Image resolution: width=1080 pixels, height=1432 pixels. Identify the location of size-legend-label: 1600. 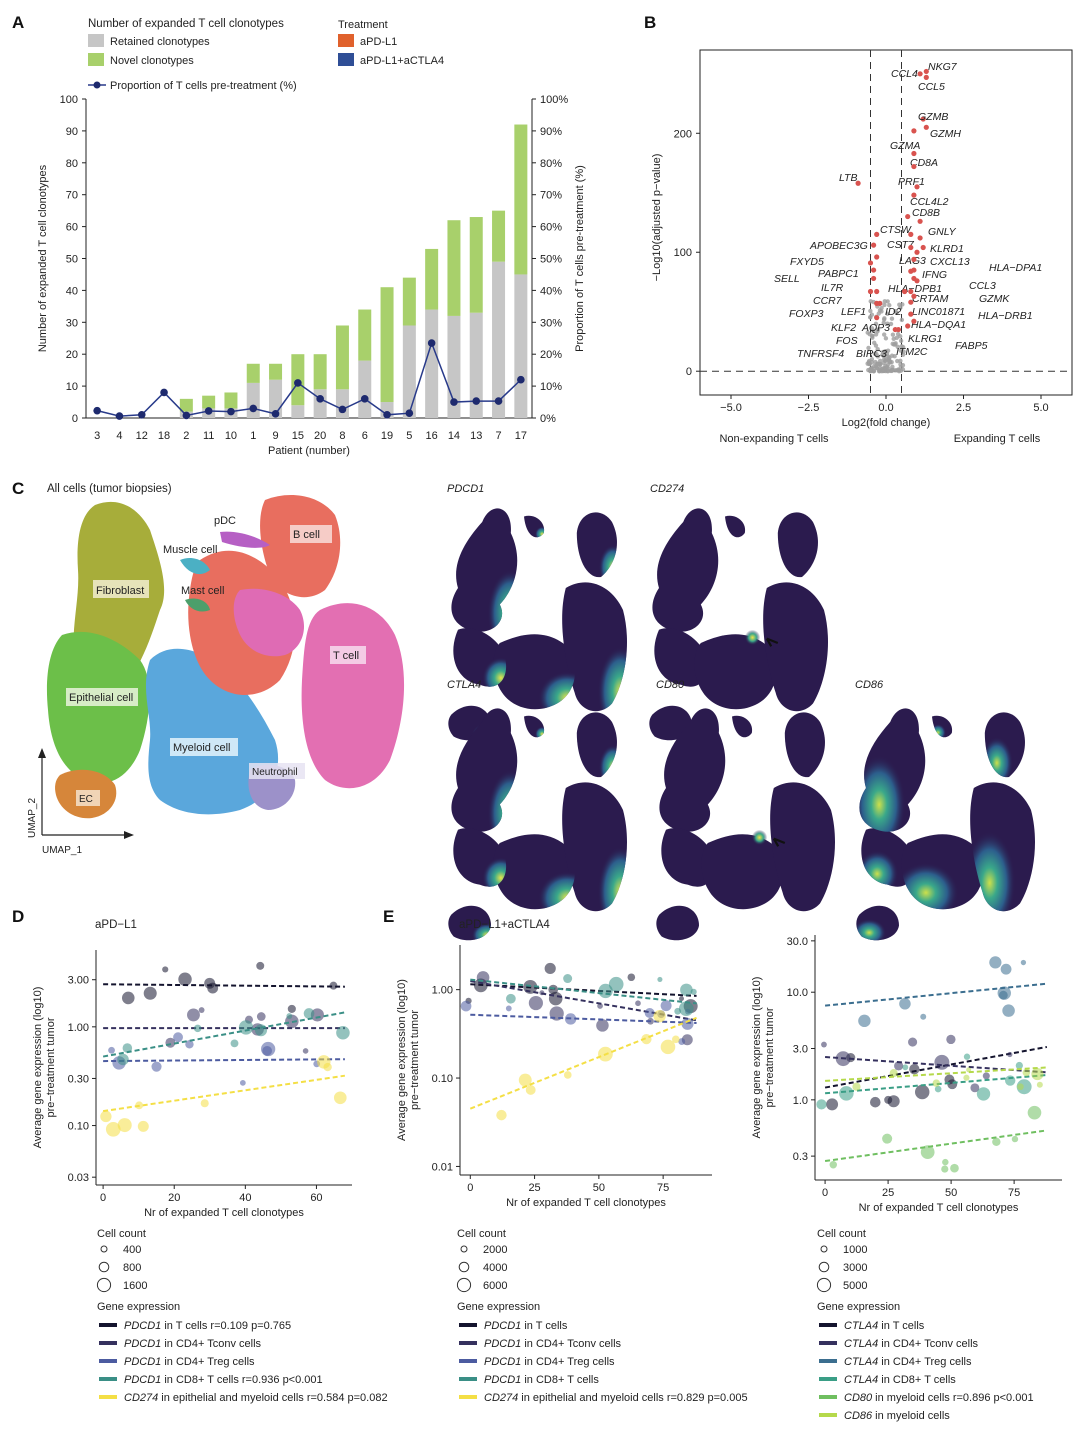
(135, 1286).